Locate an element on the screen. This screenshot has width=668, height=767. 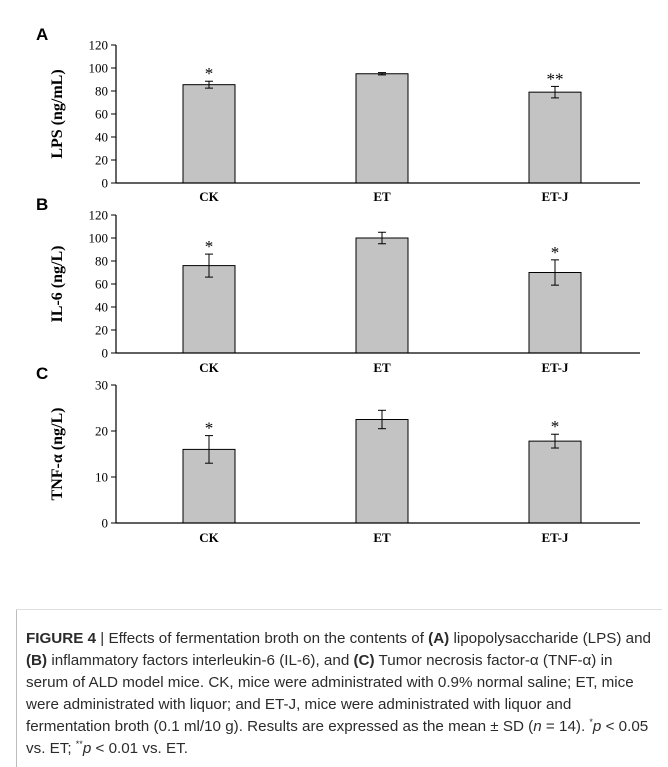
caption-text: < 0.01 vs. ET. is located at coordinates (139, 748).